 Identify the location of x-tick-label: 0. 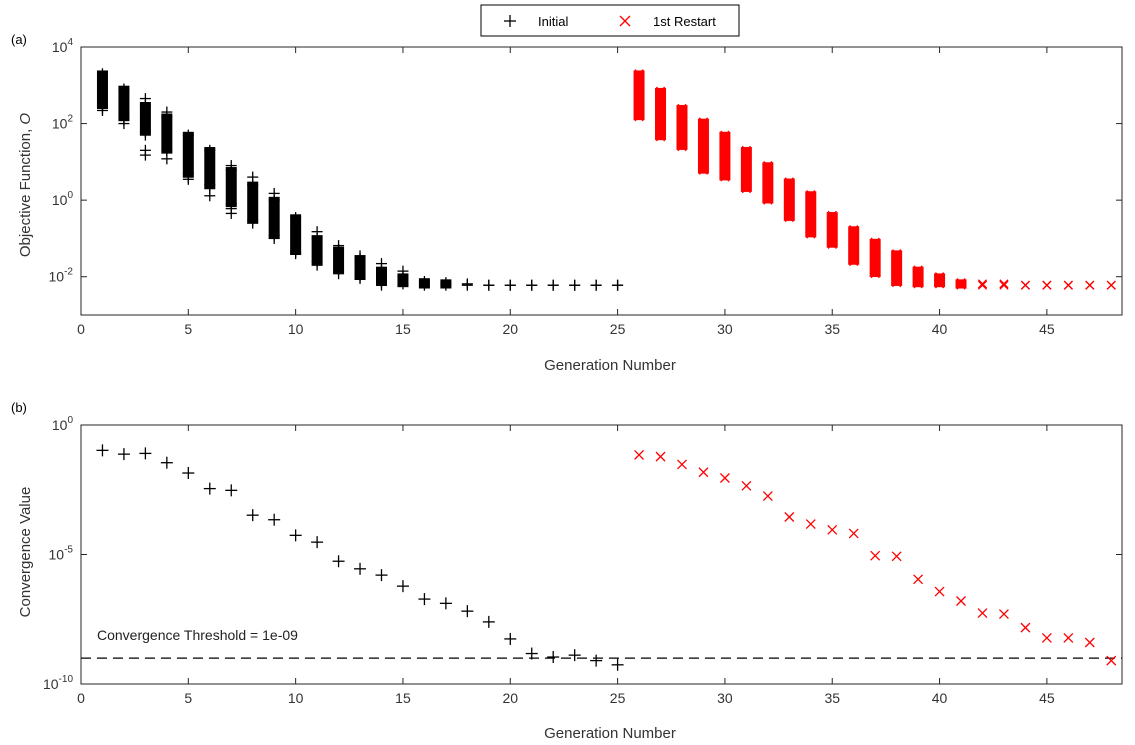
(81, 698).